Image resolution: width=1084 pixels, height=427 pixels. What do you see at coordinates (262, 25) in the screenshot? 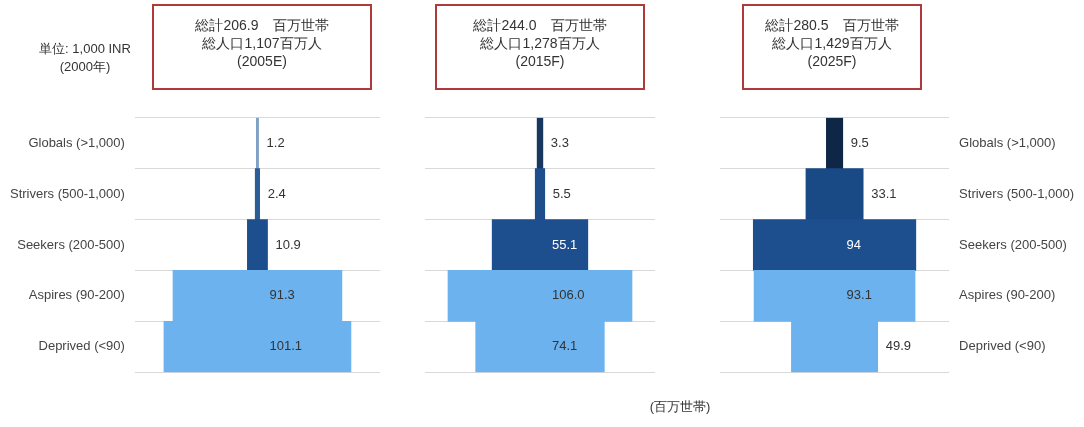
I see `text: 総計206.9 百万世帯` at bounding box center [262, 25].